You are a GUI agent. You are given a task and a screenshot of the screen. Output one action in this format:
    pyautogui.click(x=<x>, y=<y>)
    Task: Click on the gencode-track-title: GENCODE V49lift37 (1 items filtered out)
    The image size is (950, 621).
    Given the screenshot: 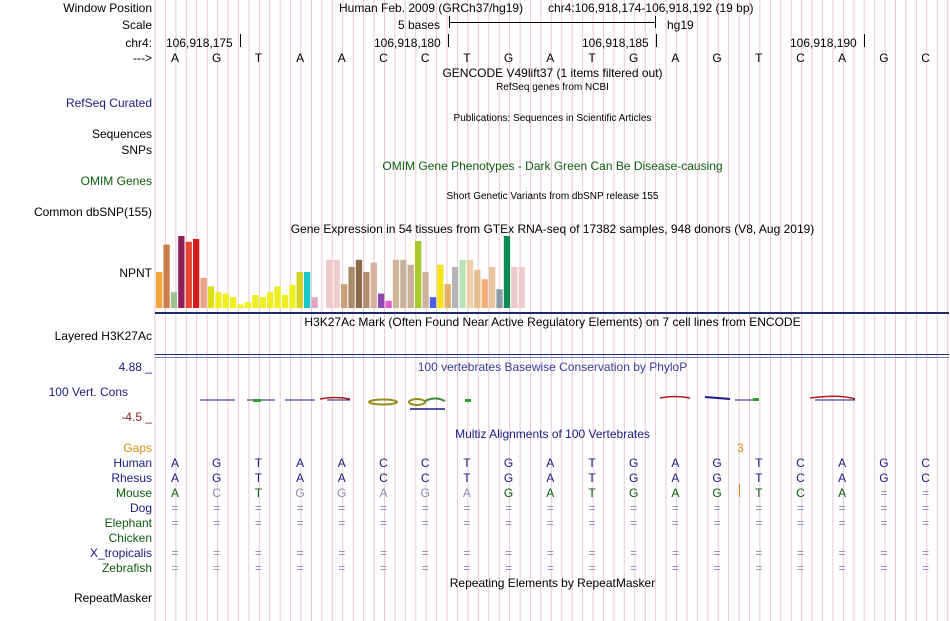 What is the action you would take?
    pyautogui.click(x=552, y=73)
    